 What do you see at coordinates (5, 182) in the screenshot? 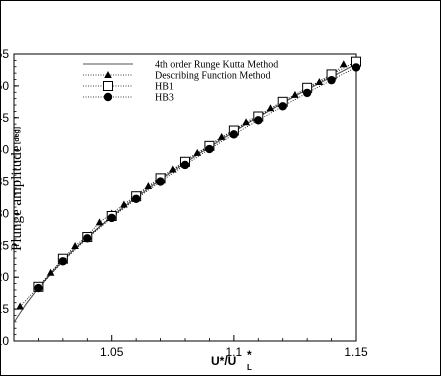
I see `y-tick-label: 35` at bounding box center [5, 182].